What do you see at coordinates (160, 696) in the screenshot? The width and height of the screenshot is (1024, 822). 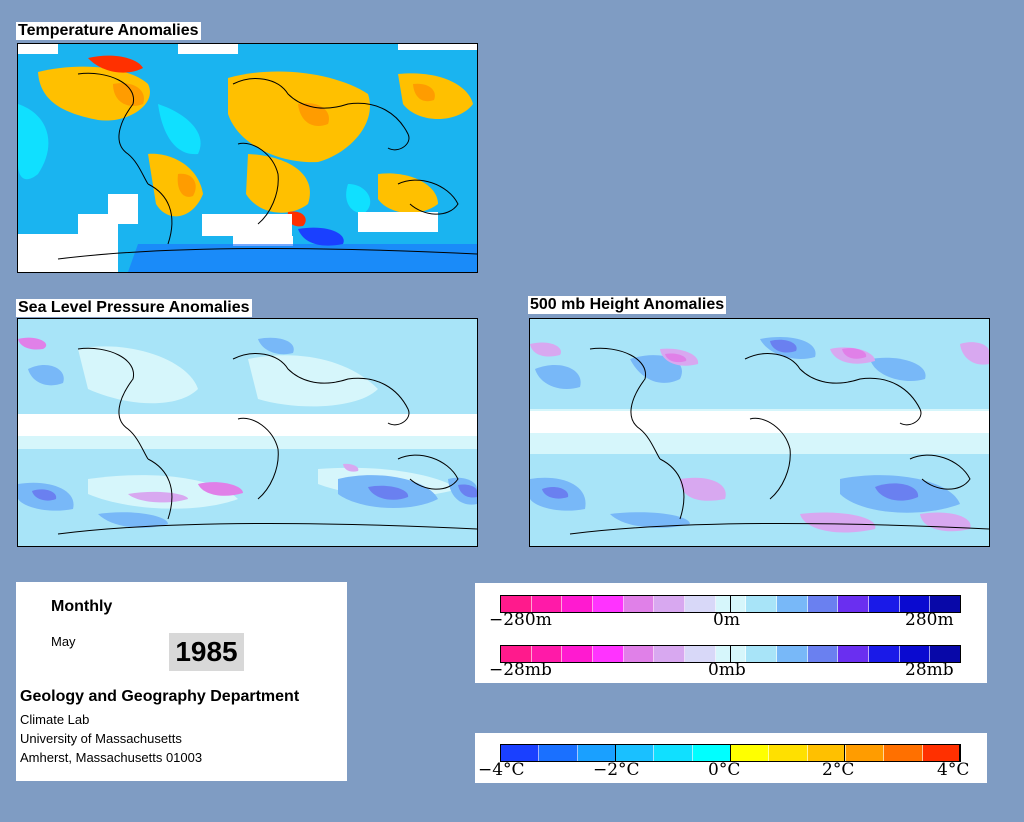 I see `department-label: Geology and Geography Department` at bounding box center [160, 696].